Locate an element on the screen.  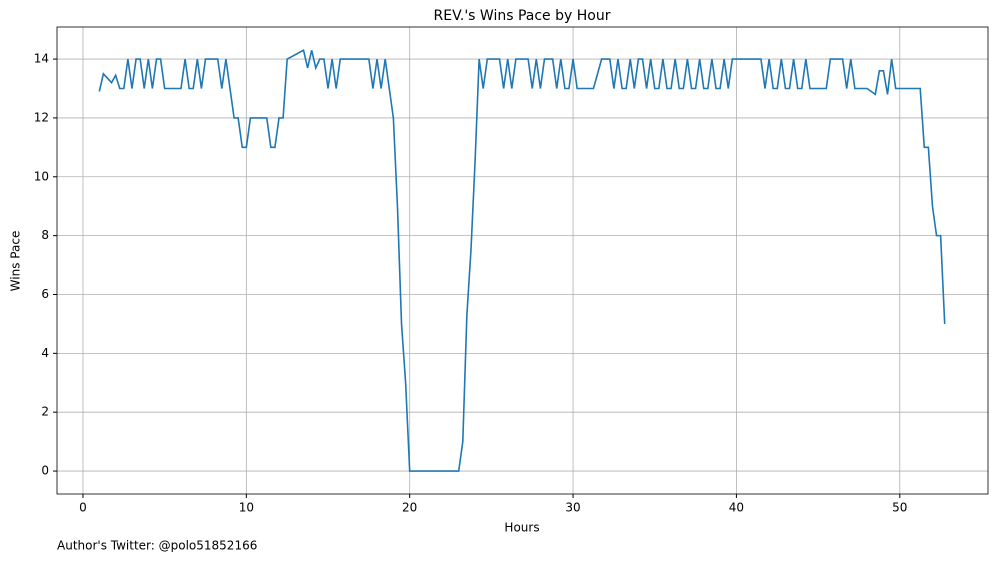
y-tick-label: 10 is located at coordinates (41, 176).